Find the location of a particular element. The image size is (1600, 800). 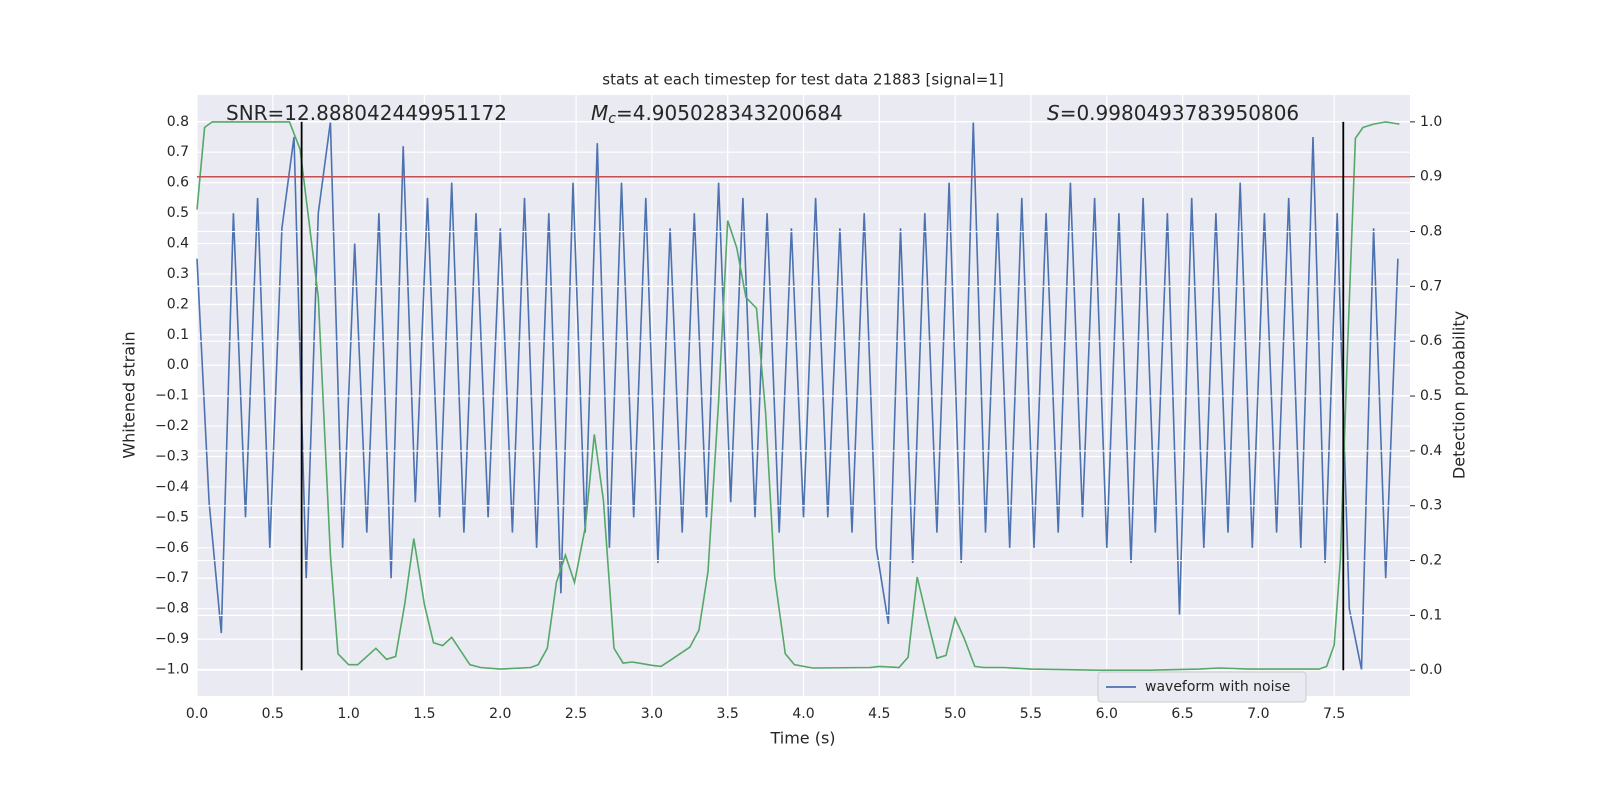

x-tick-label: 1.5 is located at coordinates (424, 714).